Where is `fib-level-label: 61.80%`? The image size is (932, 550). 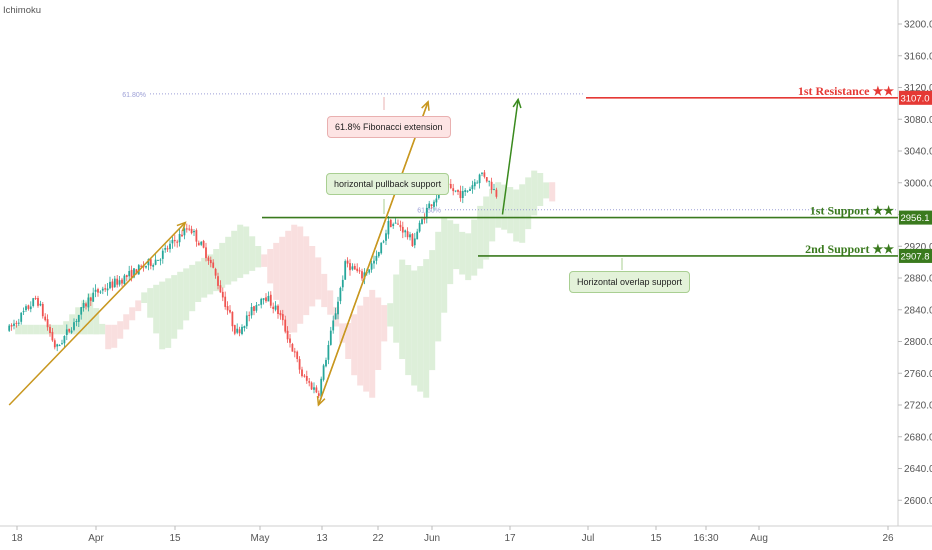 fib-level-label: 61.80% is located at coordinates (429, 211).